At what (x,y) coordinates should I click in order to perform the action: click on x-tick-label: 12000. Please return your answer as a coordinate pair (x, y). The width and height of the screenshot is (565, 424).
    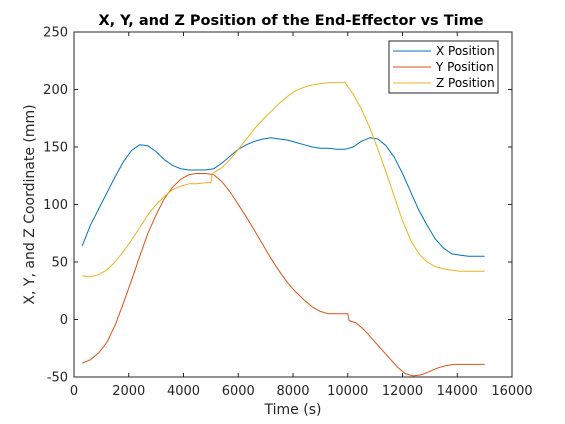
    Looking at the image, I should click on (402, 391).